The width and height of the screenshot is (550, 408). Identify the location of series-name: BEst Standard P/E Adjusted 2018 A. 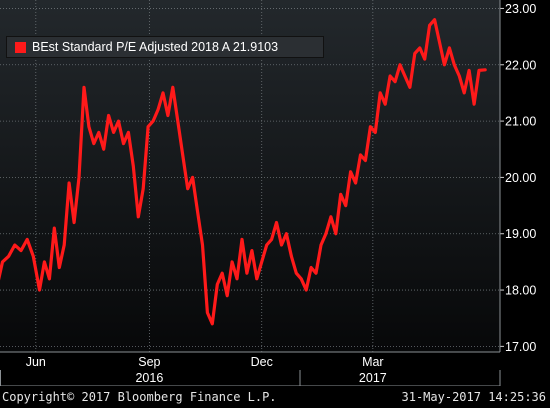
(131, 47).